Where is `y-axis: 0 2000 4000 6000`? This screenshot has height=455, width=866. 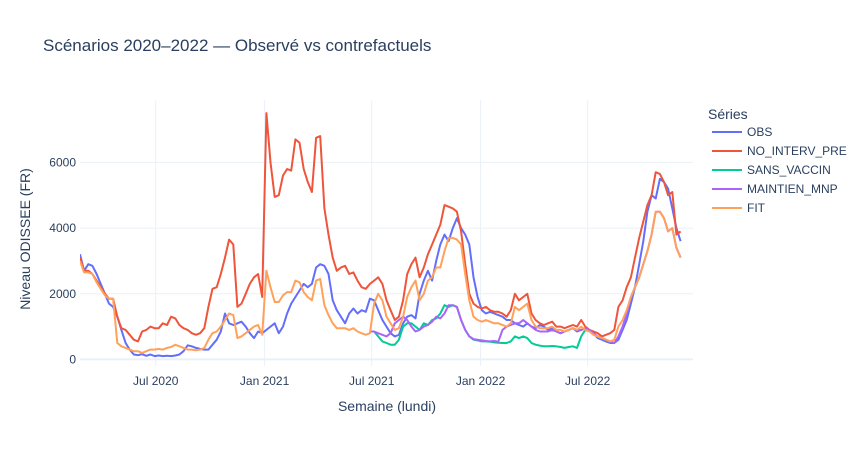
y-axis: 0 2000 4000 6000 is located at coordinates (62, 260).